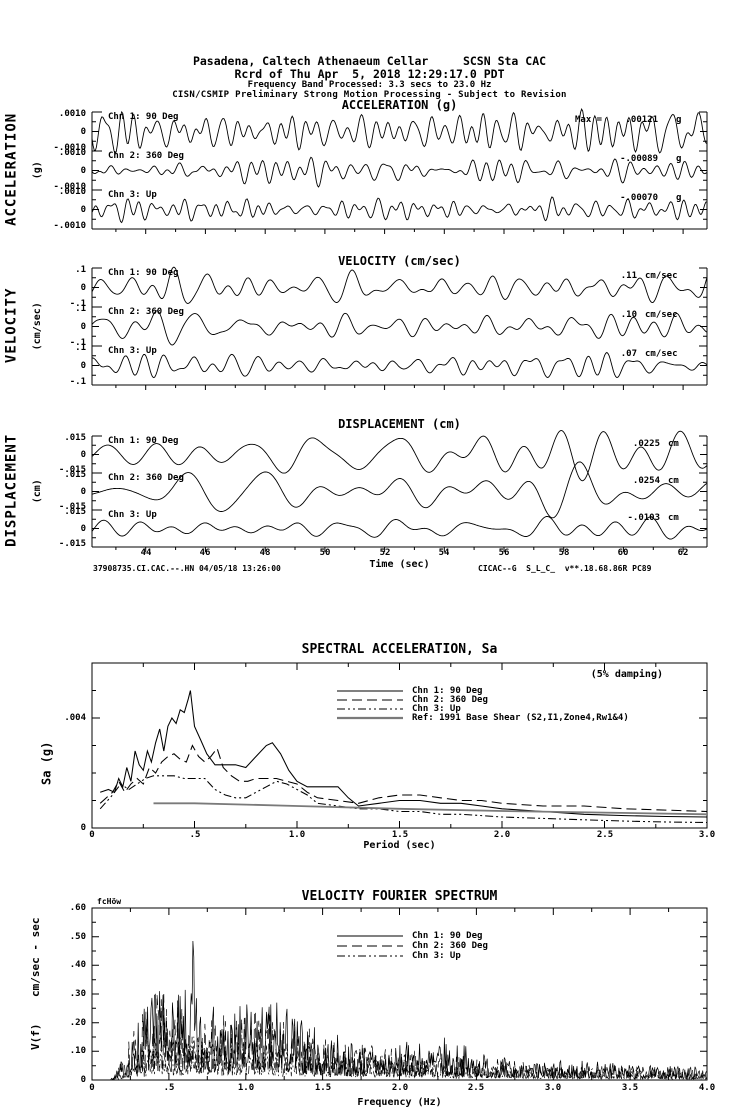 The height and width of the screenshot is (1115, 739). I want to click on sa-x-tick-label: 0, so click(92, 835).